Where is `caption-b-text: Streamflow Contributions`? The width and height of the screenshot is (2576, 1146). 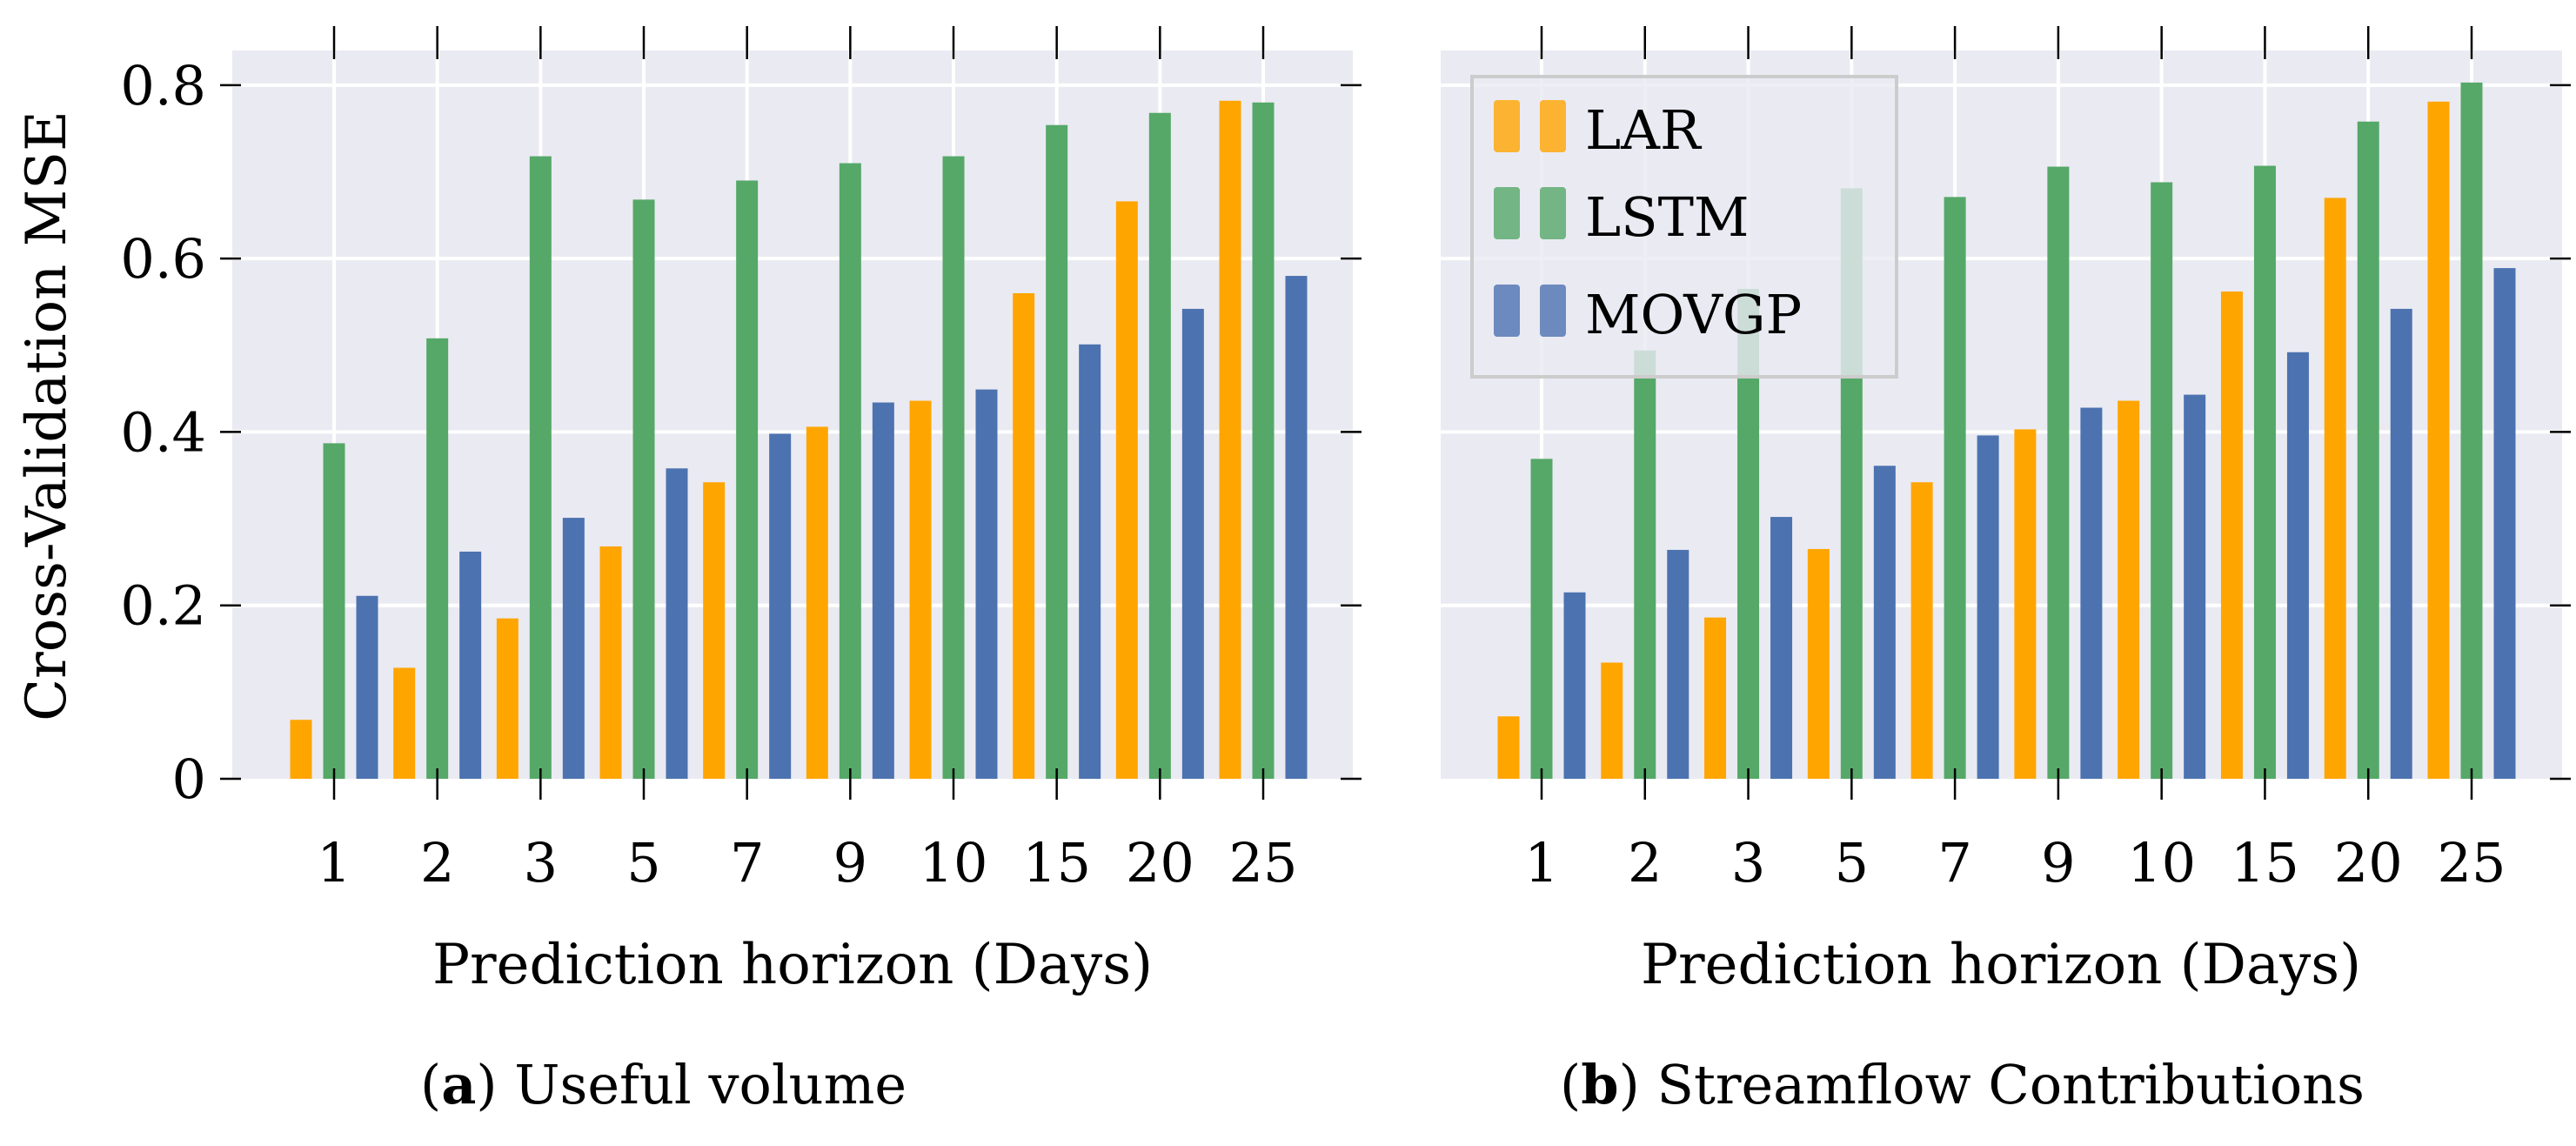 caption-b-text: Streamflow Contributions is located at coordinates (2010, 1085).